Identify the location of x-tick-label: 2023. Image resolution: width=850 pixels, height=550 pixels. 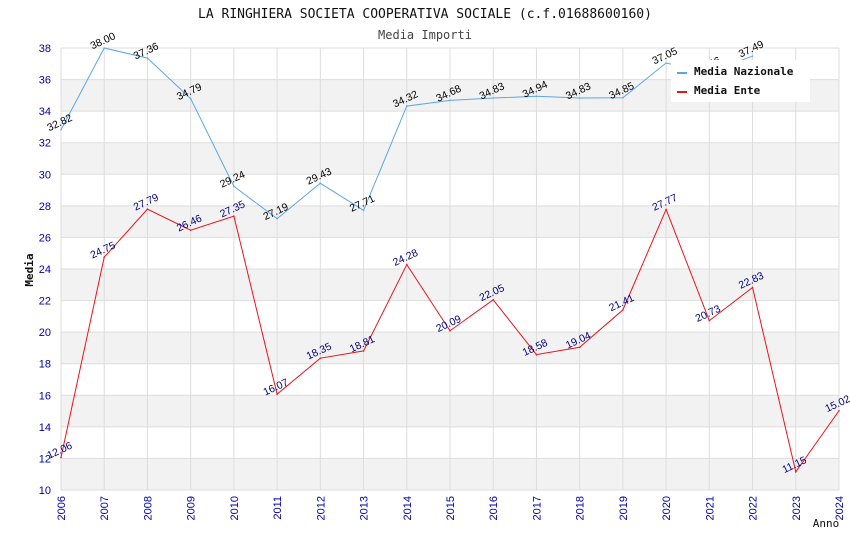
(797, 508).